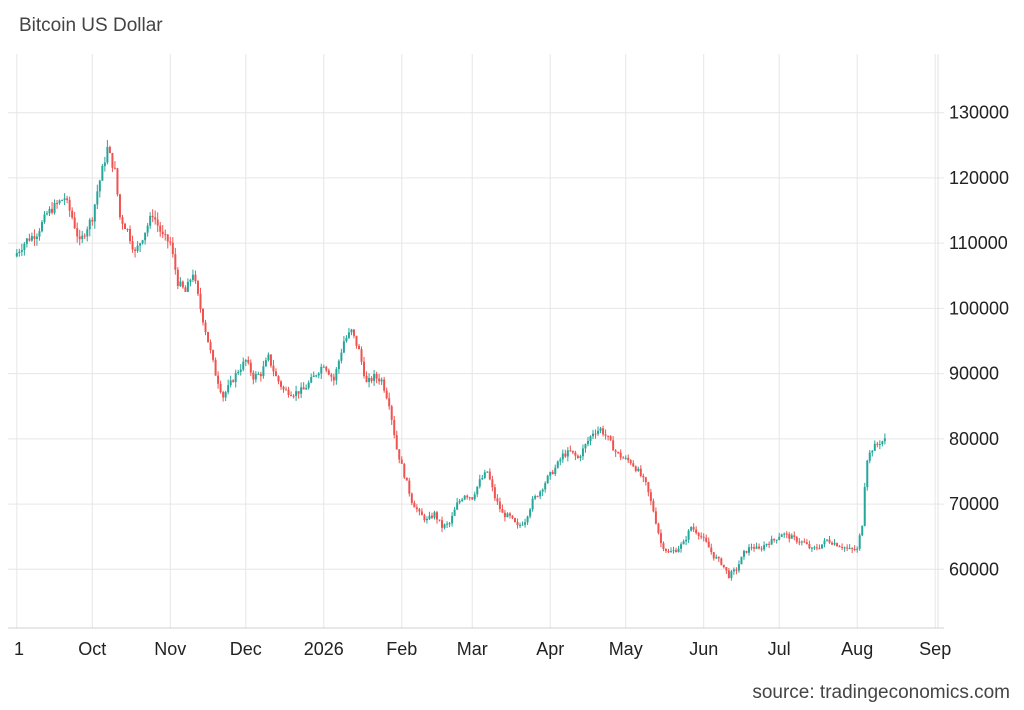 This screenshot has width=1024, height=710. What do you see at coordinates (881, 692) in the screenshot?
I see `source-label: source: tradingeconomics.com` at bounding box center [881, 692].